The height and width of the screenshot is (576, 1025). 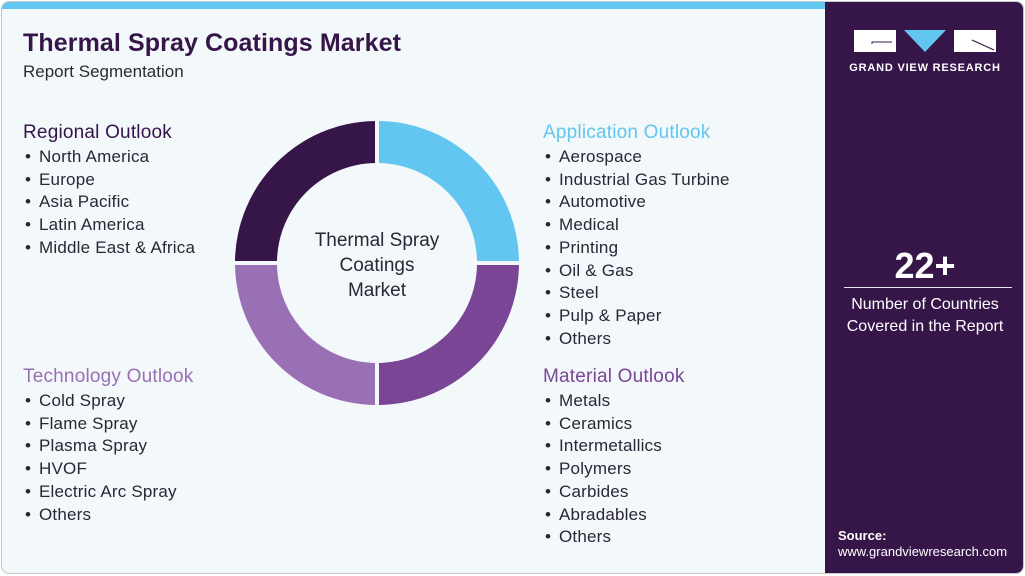 What do you see at coordinates (614, 424) in the screenshot?
I see `list-item: Ceramics` at bounding box center [614, 424].